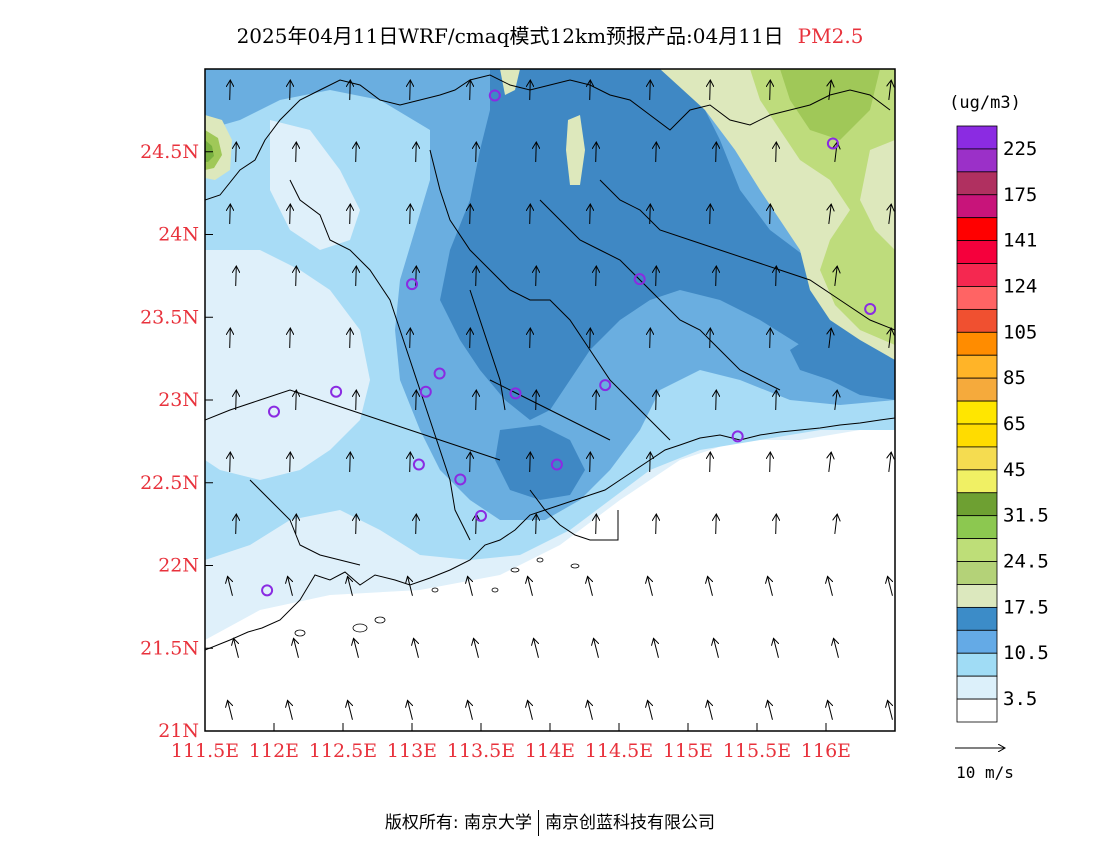 The height and width of the screenshot is (850, 1100). Describe the element at coordinates (575, 150) in the screenshot. I see `field-level-5-finger` at that location.